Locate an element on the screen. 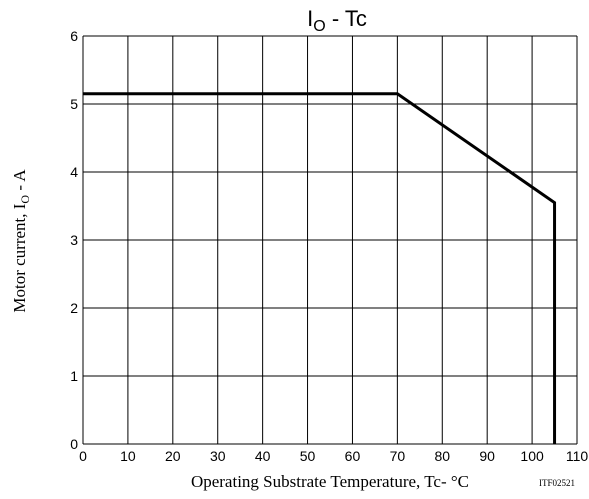  figure-code: ITF02521 is located at coordinates (557, 483).